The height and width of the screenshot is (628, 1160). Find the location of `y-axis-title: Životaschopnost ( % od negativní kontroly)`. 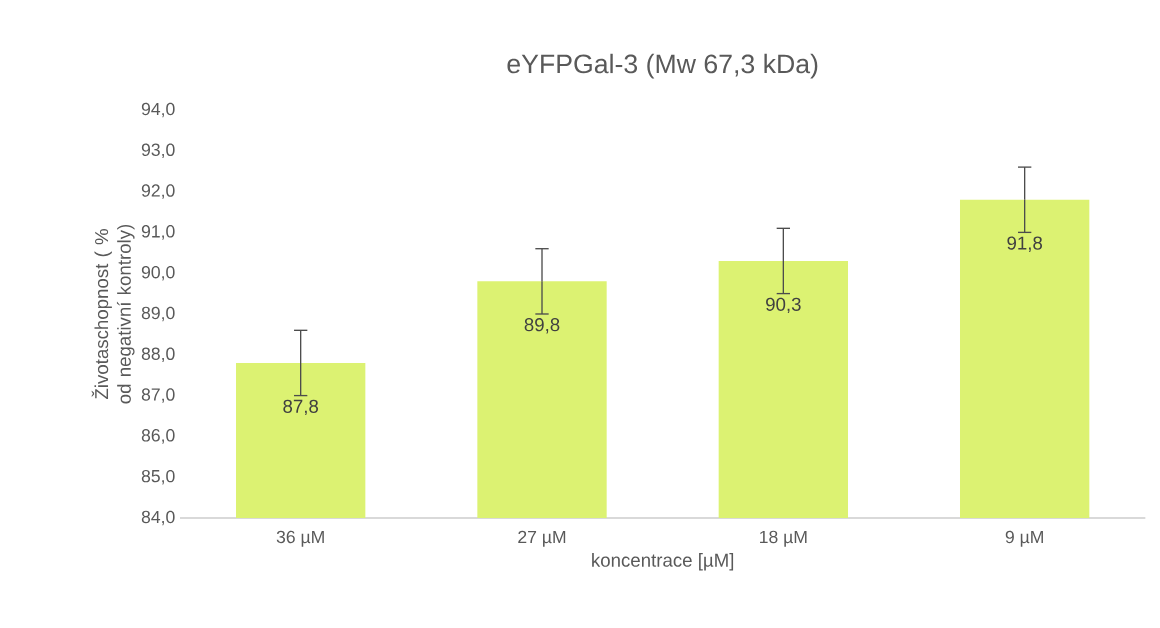

y-axis-title: Životaschopnost ( % od negativní kontroly) is located at coordinates (113, 314).